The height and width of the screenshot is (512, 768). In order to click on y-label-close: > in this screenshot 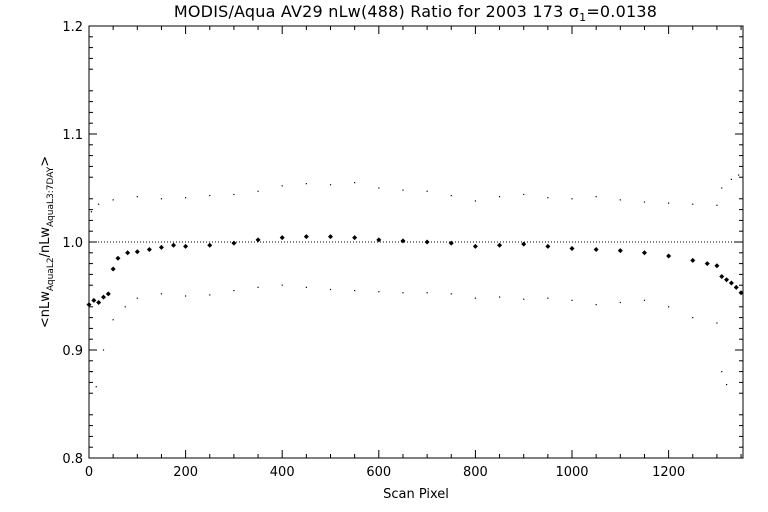, I will do `click(45, 161)`.